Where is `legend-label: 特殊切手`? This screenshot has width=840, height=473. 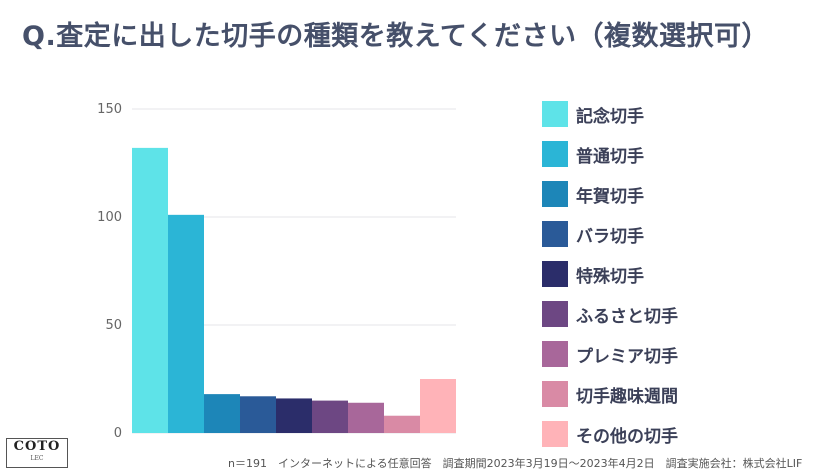 legend-label: 特殊切手 is located at coordinates (610, 276).